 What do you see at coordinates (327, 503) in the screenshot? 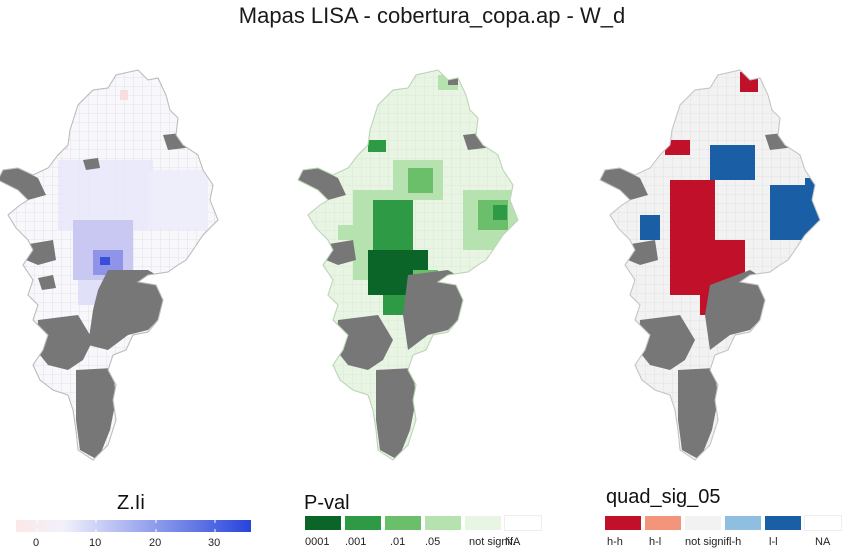
I see `legend-pval-title: P-val` at bounding box center [327, 503].